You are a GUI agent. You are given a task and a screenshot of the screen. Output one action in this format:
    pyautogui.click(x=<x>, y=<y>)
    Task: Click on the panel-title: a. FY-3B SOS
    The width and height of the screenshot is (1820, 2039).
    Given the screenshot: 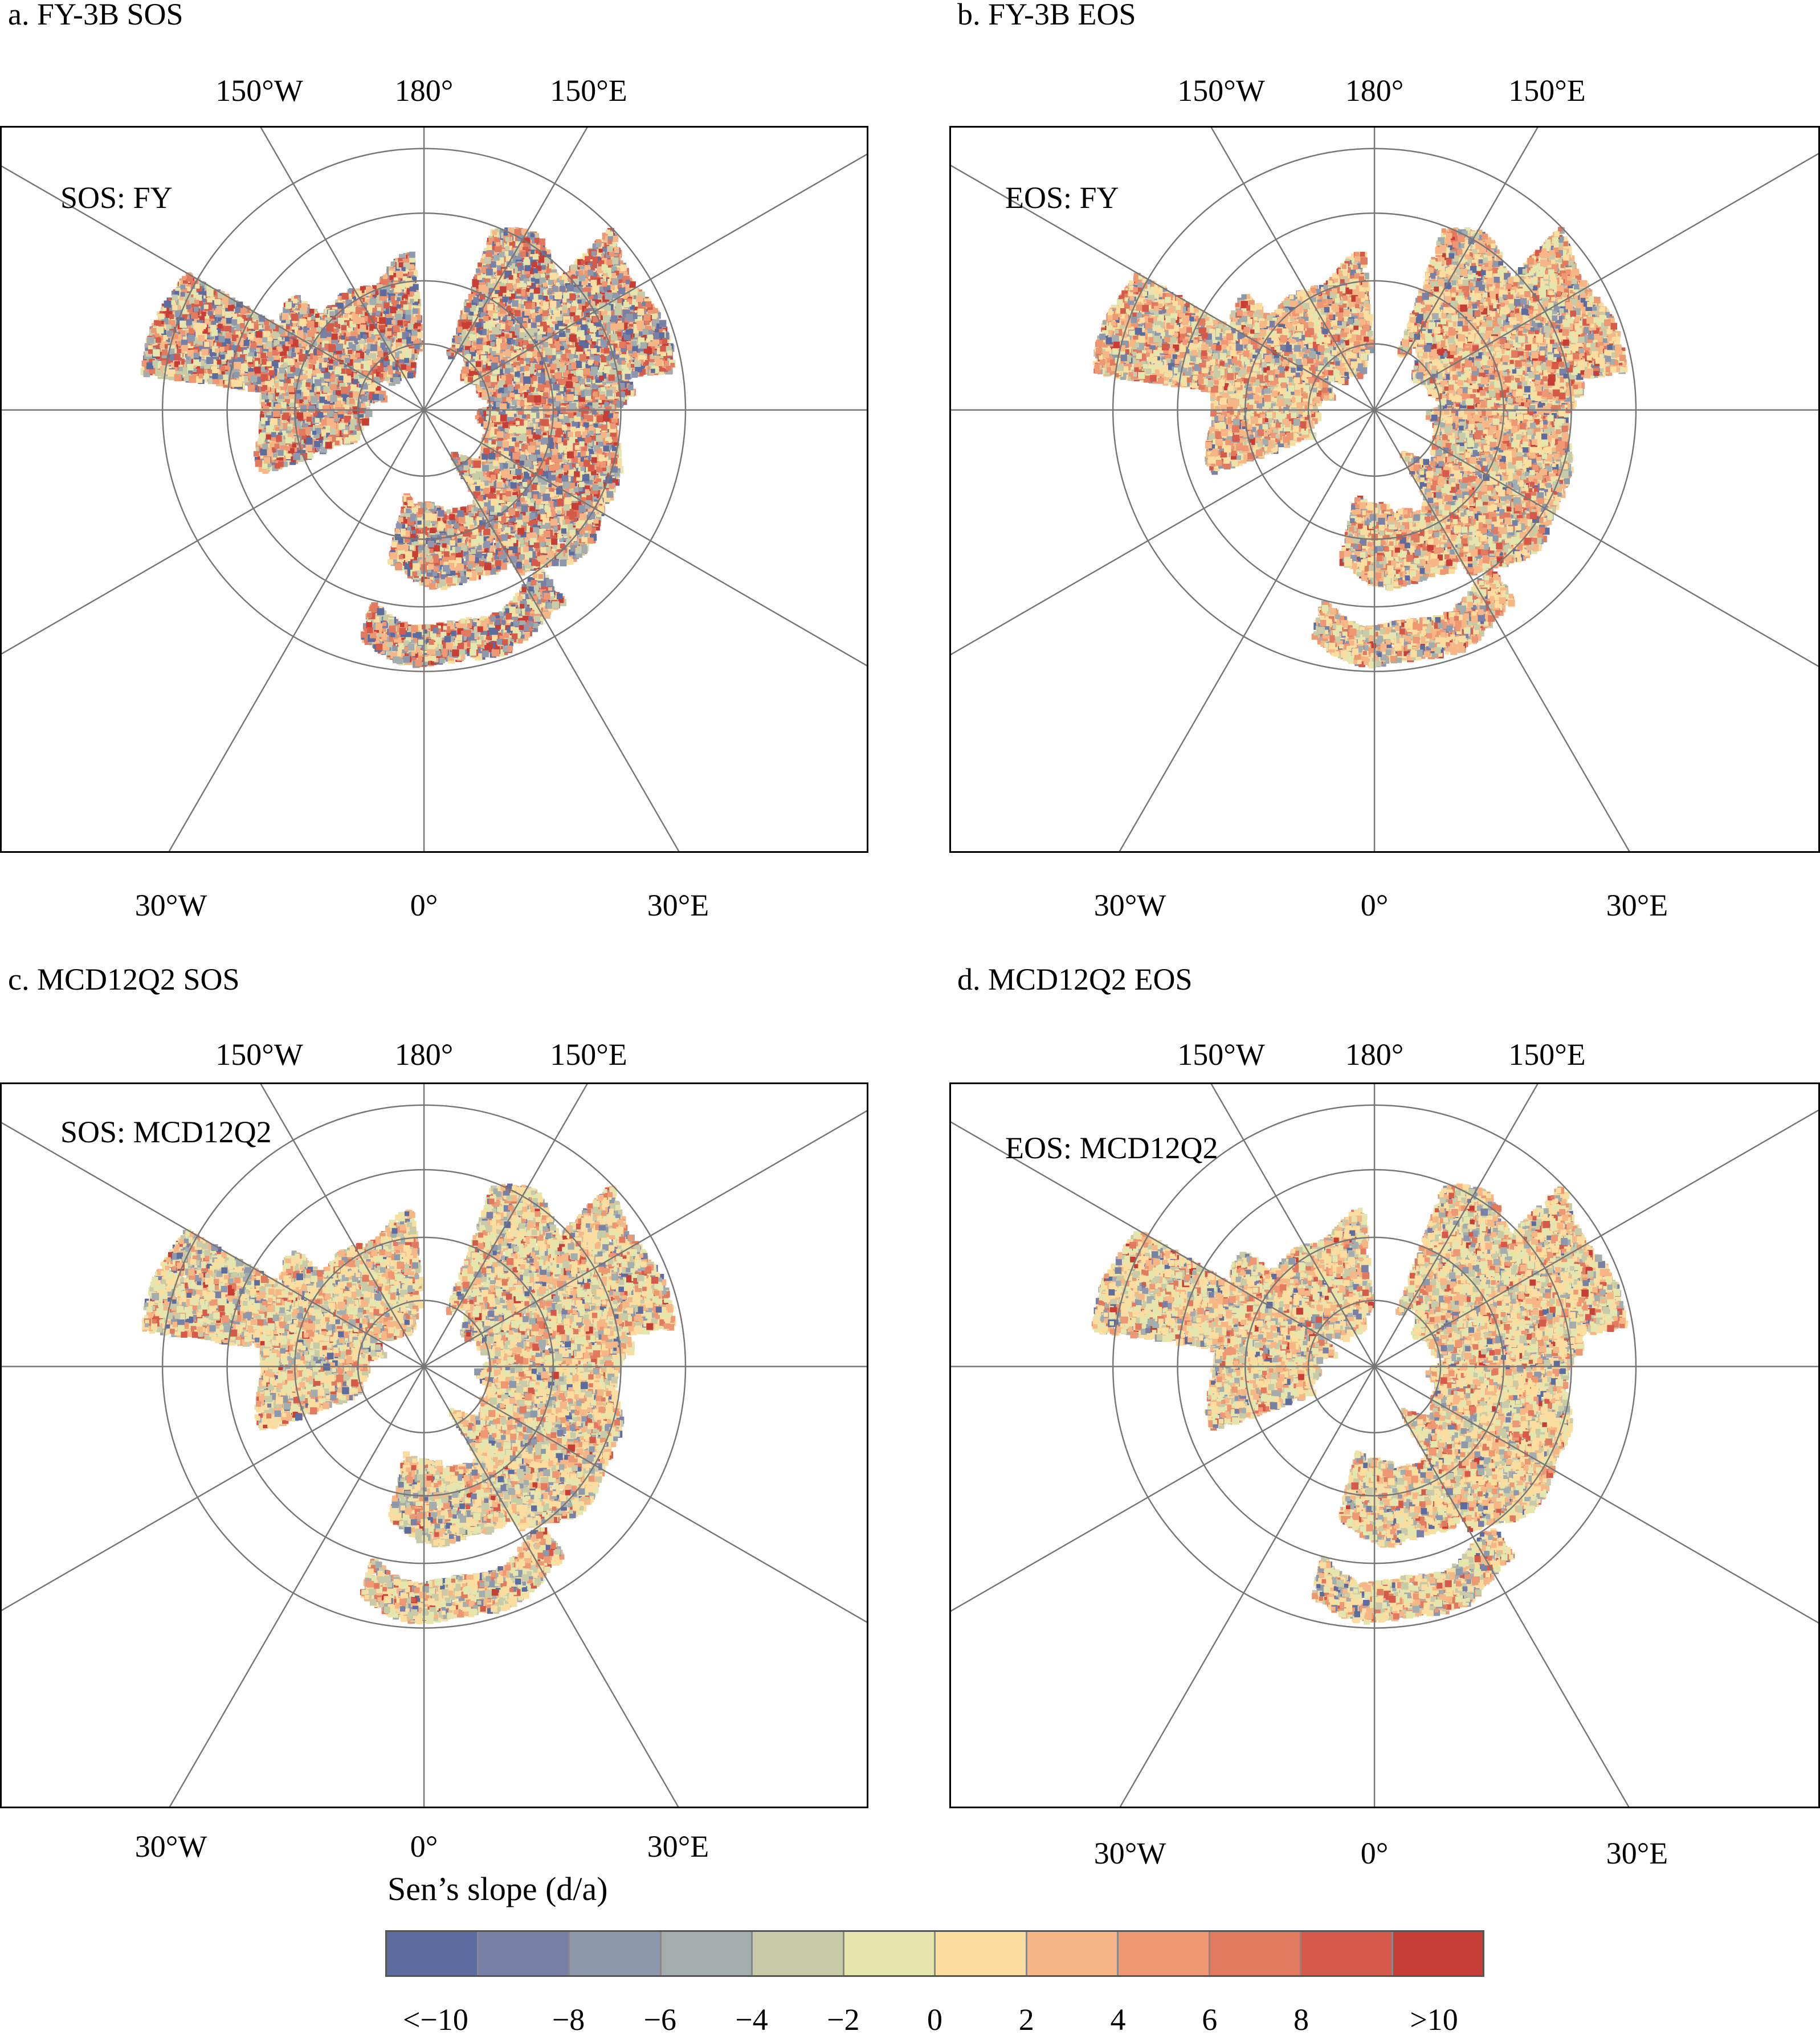 What is the action you would take?
    pyautogui.click(x=96, y=16)
    